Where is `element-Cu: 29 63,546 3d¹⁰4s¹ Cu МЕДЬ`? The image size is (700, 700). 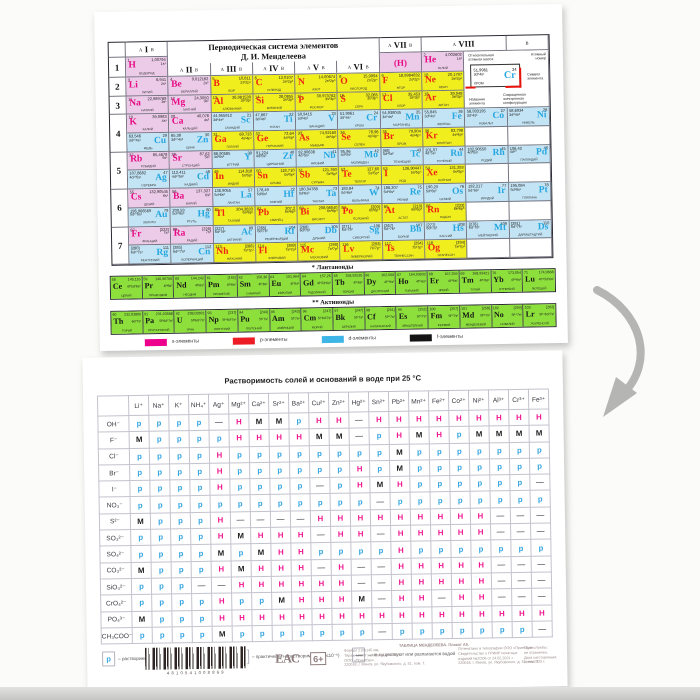
element-Cu: 29 63,546 3d¹⁰4s¹ Cu МЕДЬ is located at coordinates (148, 142).